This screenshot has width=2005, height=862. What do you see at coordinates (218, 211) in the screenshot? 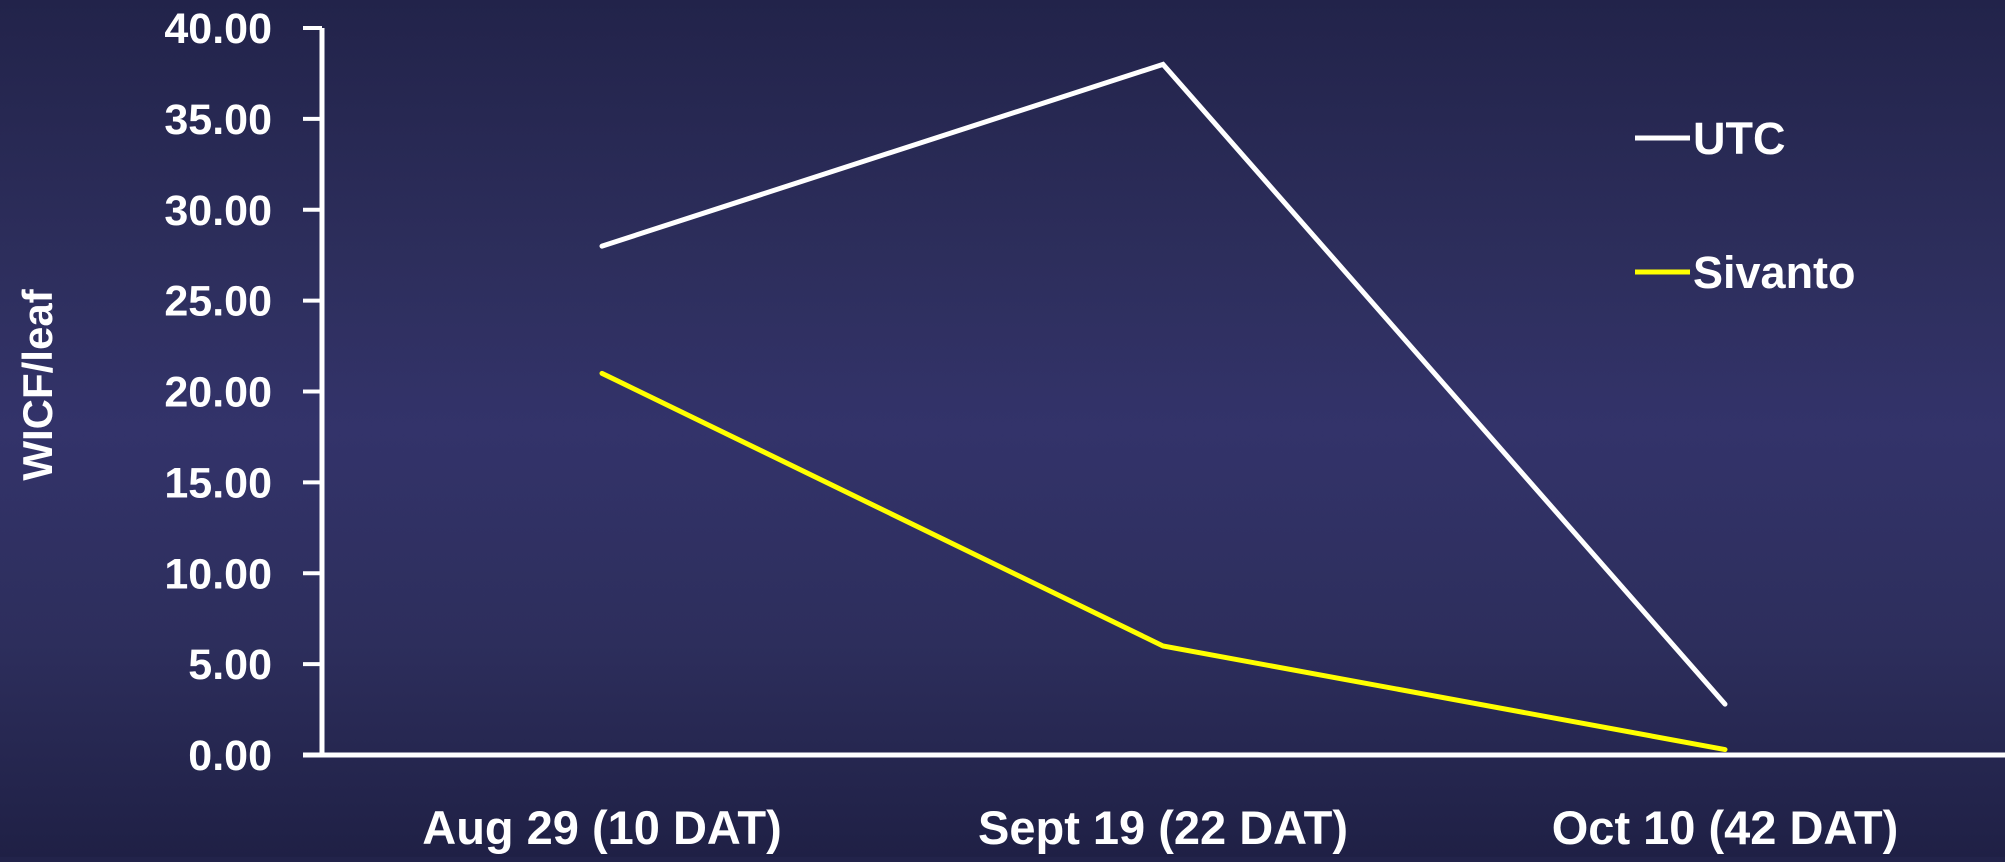
I see `y-tick-label: 30.00` at bounding box center [218, 211].